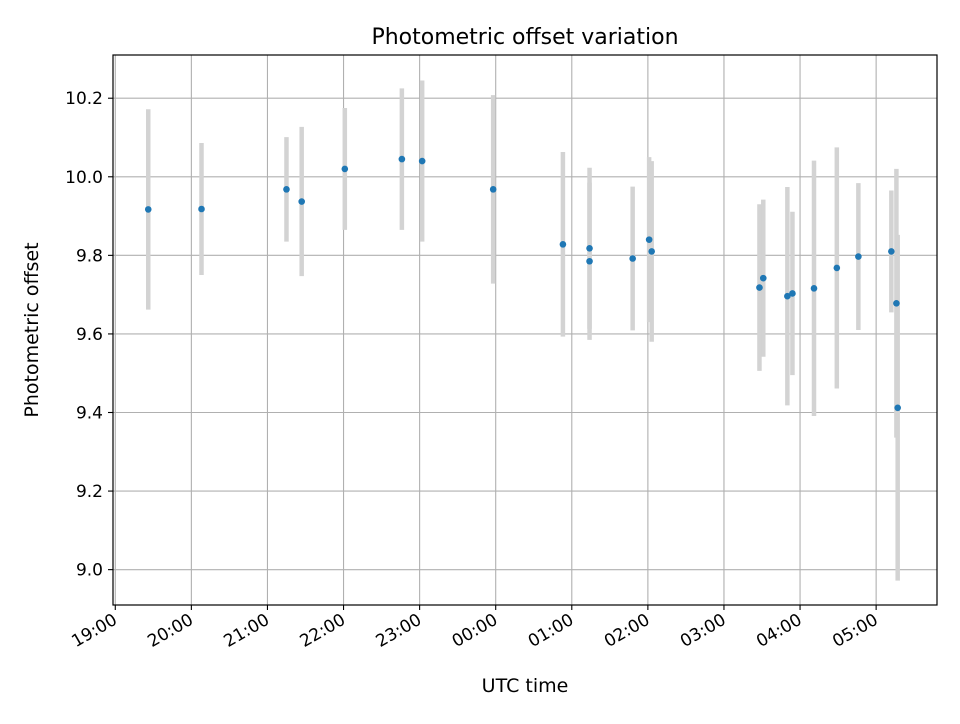 This screenshot has height=724, width=960. Describe the element at coordinates (89, 414) in the screenshot. I see `y-tick-label: 9.4` at that location.